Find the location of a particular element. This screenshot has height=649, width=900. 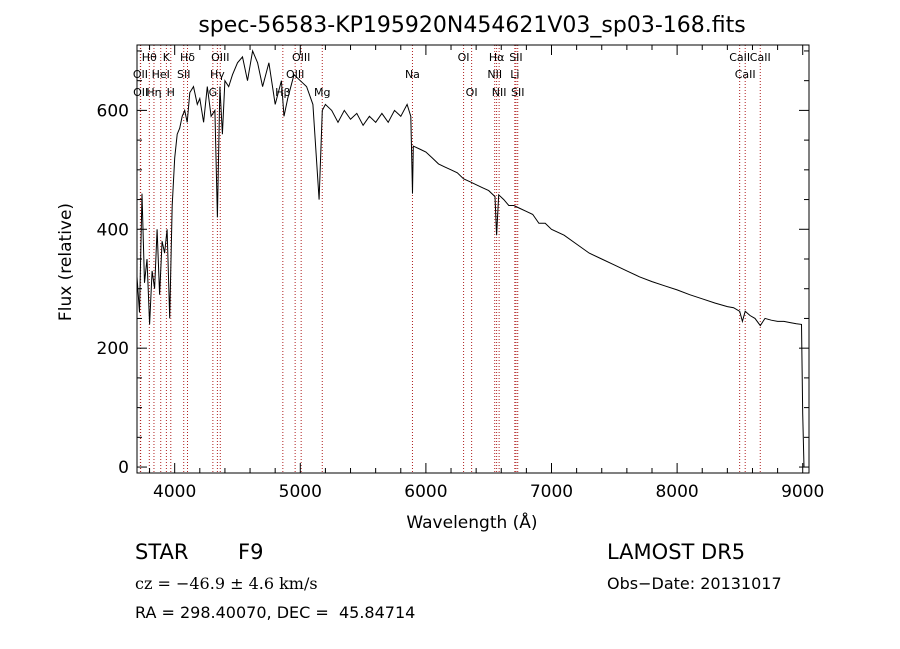

observation-date: Obs−Date: 20131017 is located at coordinates (694, 583).